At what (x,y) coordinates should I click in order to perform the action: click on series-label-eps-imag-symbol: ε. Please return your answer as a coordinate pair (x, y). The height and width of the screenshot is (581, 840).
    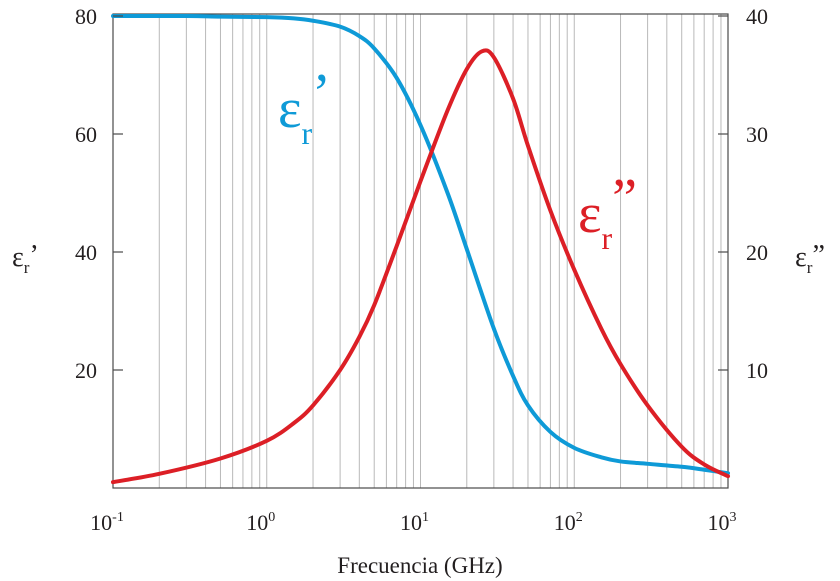
    Looking at the image, I should click on (590, 214).